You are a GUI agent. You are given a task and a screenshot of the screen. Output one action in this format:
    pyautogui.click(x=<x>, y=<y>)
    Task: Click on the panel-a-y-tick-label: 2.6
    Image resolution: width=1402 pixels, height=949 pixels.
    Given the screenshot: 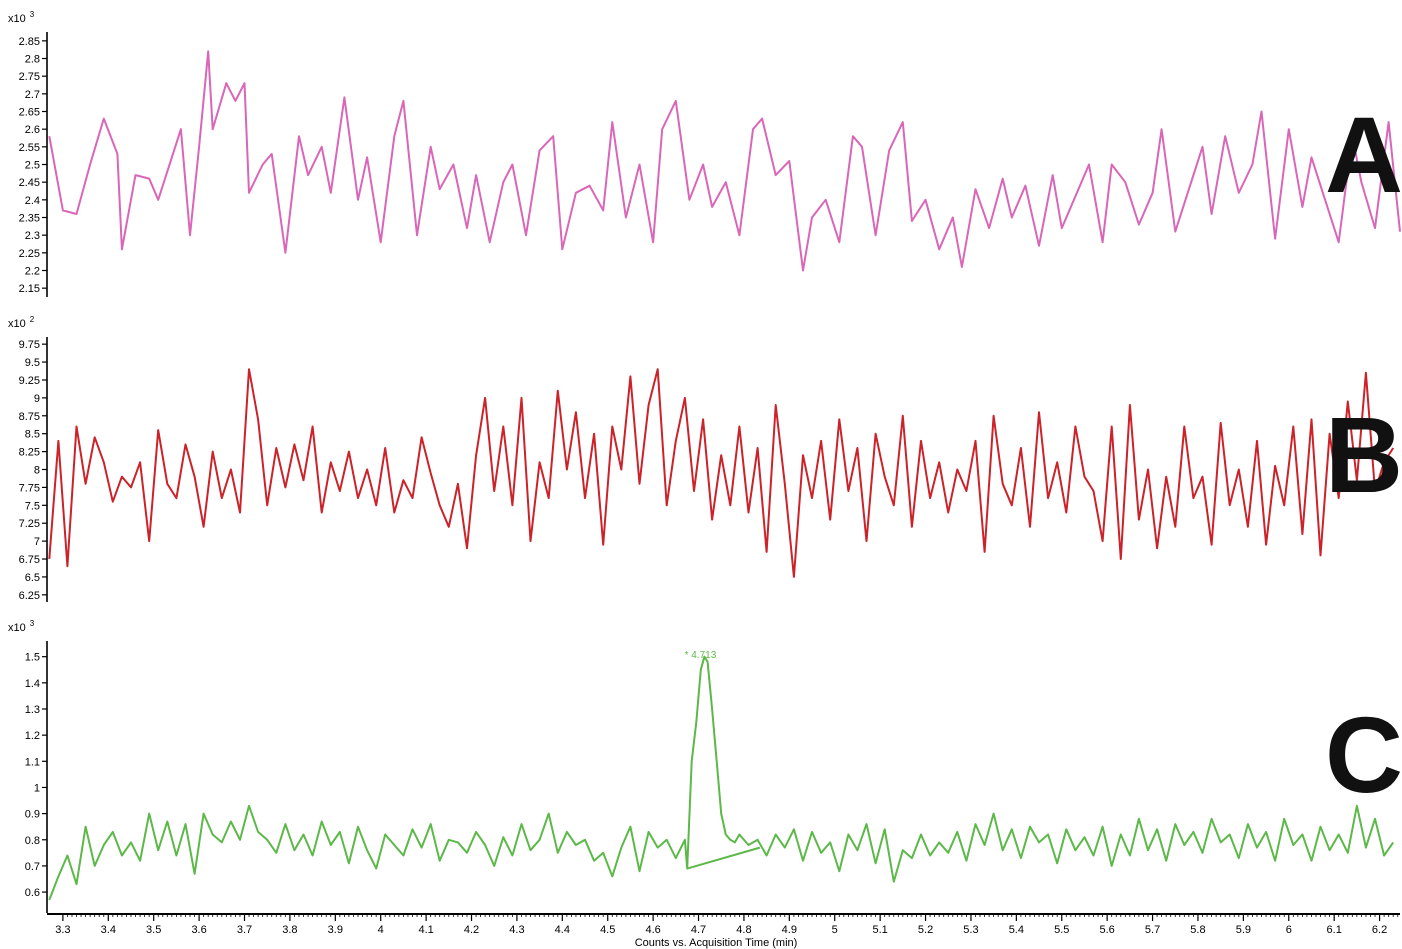 What is the action you would take?
    pyautogui.click(x=32, y=130)
    